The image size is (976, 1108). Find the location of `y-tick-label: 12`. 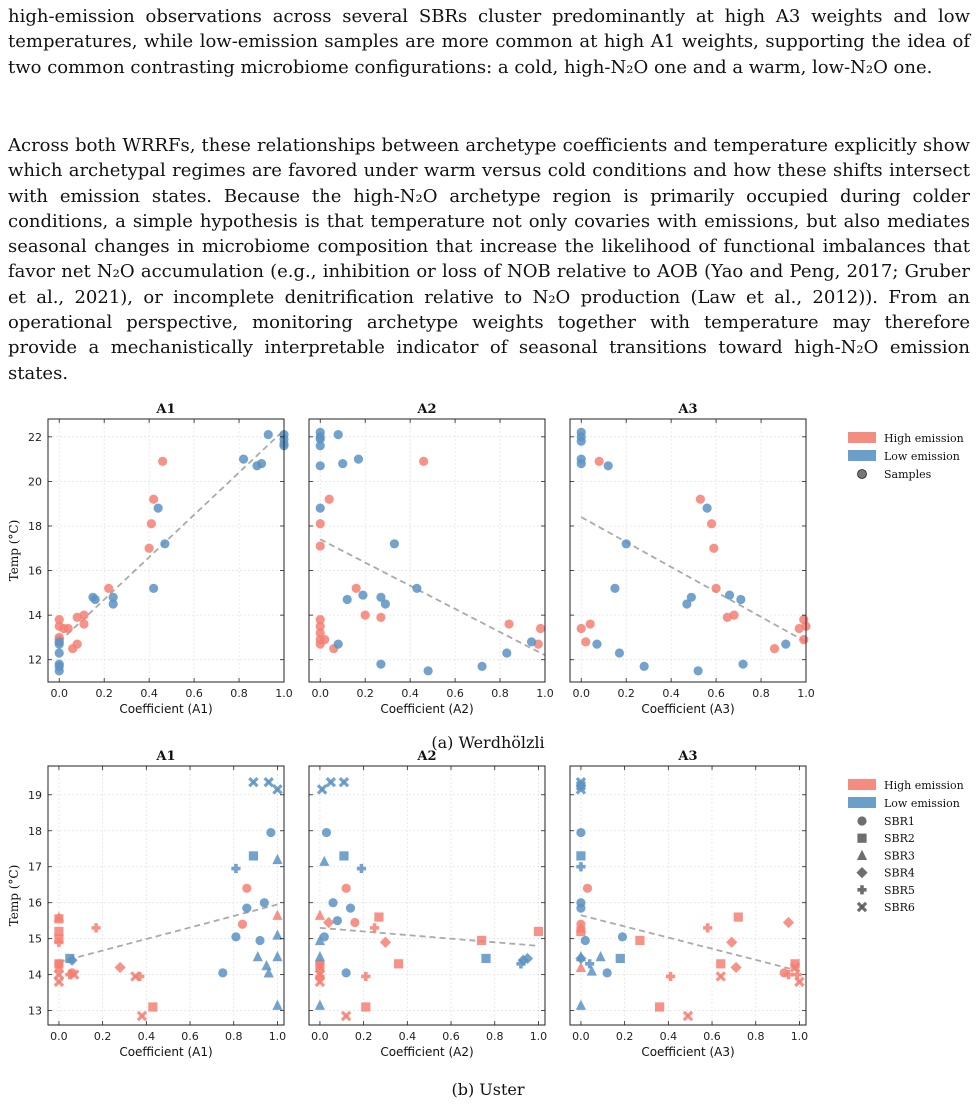

y-tick-label: 12 is located at coordinates (35, 660).